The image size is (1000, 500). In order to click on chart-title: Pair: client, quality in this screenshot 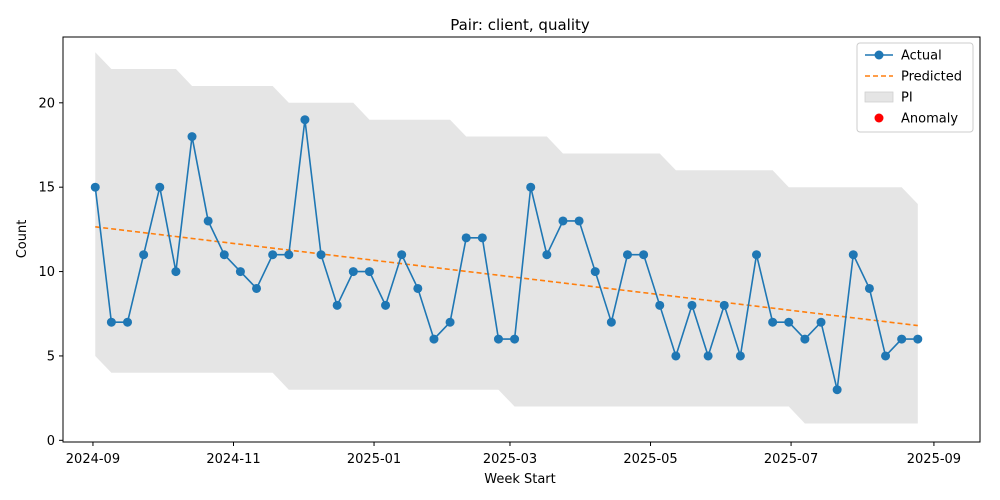, I will do `click(520, 25)`.